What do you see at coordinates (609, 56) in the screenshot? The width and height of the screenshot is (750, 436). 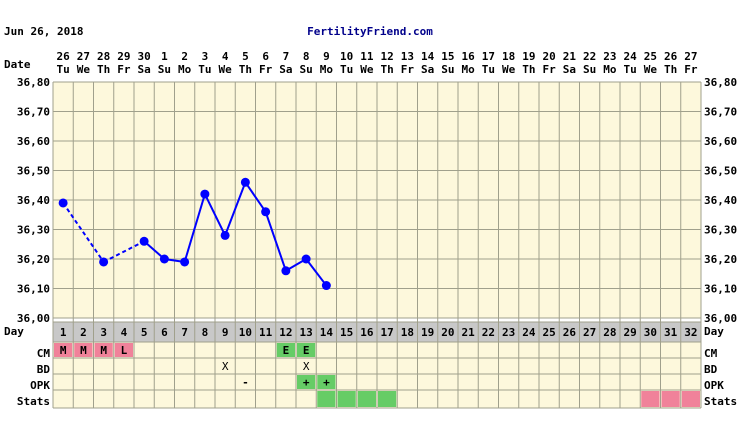 I see `date-label: 23` at bounding box center [609, 56].